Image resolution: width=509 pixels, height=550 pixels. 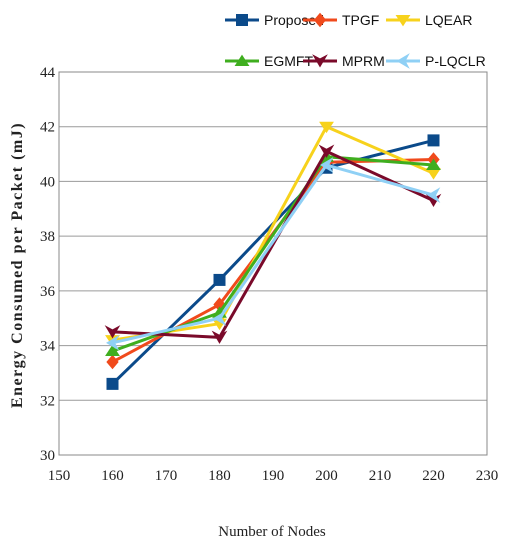 What do you see at coordinates (355, 40) in the screenshot?
I see `legend: Proposed TPGF LQEAR EGMFT MPRM P-LQCLR` at bounding box center [355, 40].